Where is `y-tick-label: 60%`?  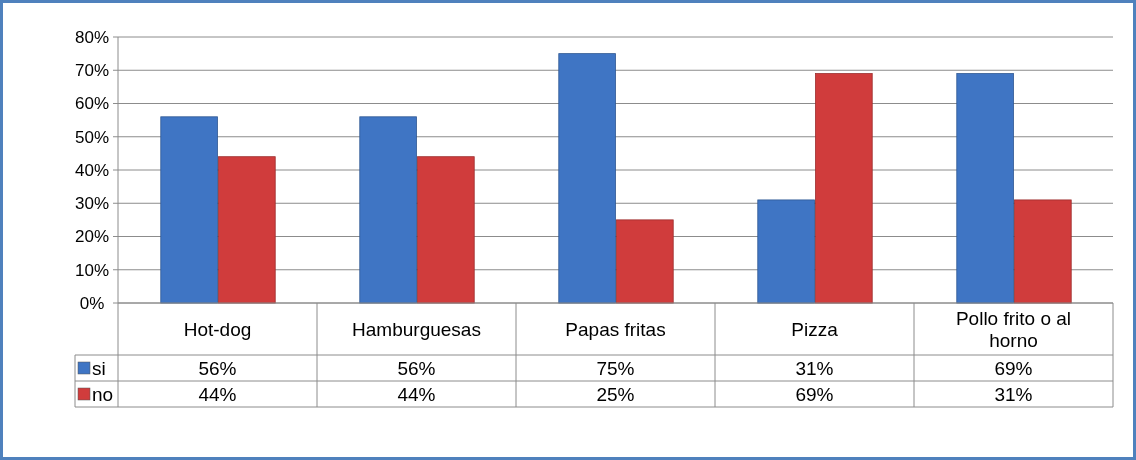 y-tick-label: 60% is located at coordinates (92, 104).